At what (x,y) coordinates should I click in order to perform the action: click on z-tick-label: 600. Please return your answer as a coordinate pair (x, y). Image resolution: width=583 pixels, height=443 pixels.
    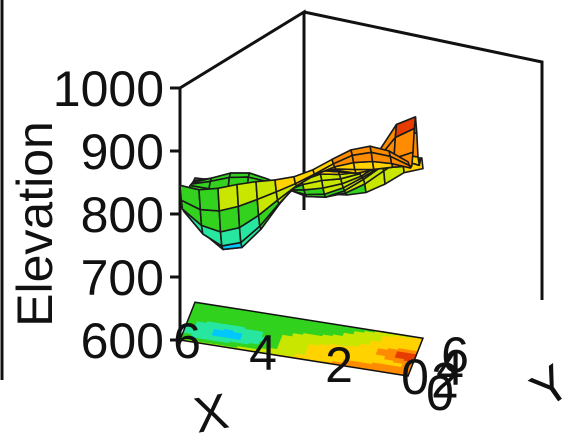
    Looking at the image, I should click on (122, 341).